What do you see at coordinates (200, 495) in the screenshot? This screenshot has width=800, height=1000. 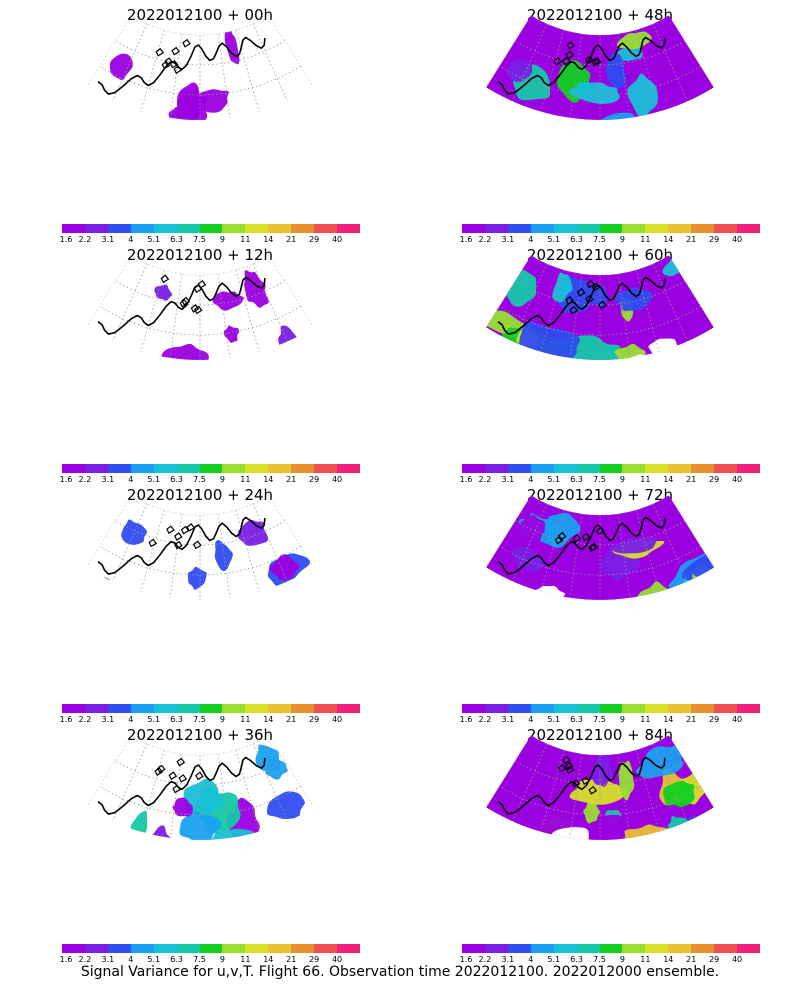 I see `panel-title: 2022012100 + 24h` at bounding box center [200, 495].